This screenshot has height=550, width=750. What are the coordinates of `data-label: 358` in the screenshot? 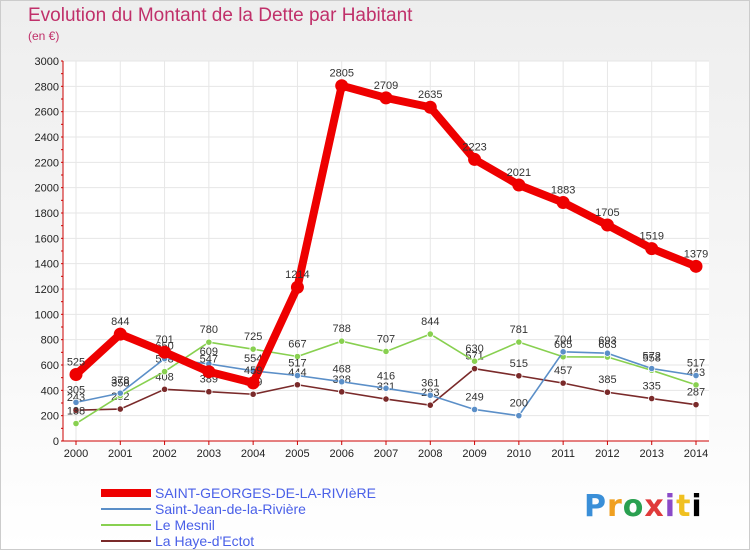 It's located at (120, 384).